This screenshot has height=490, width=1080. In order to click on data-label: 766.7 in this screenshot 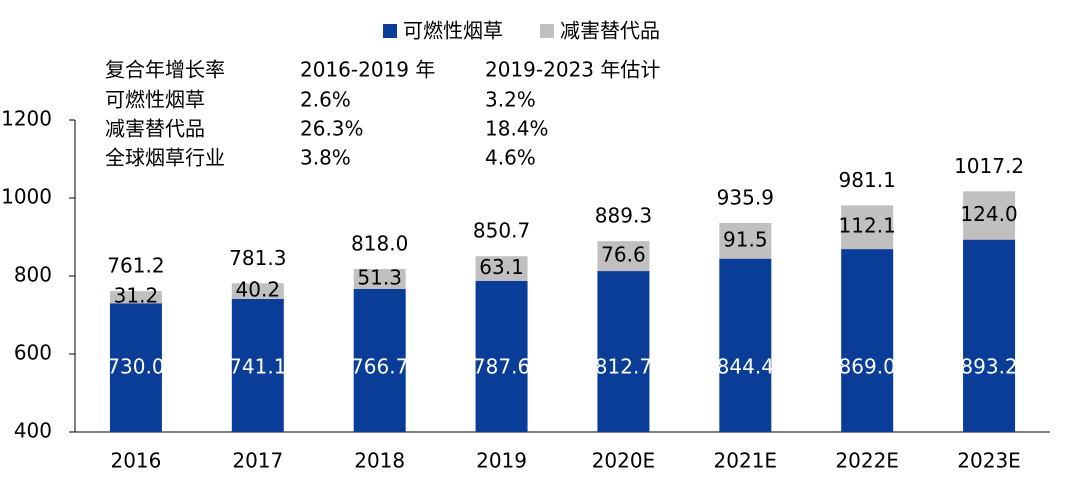, I will do `click(379, 367)`.